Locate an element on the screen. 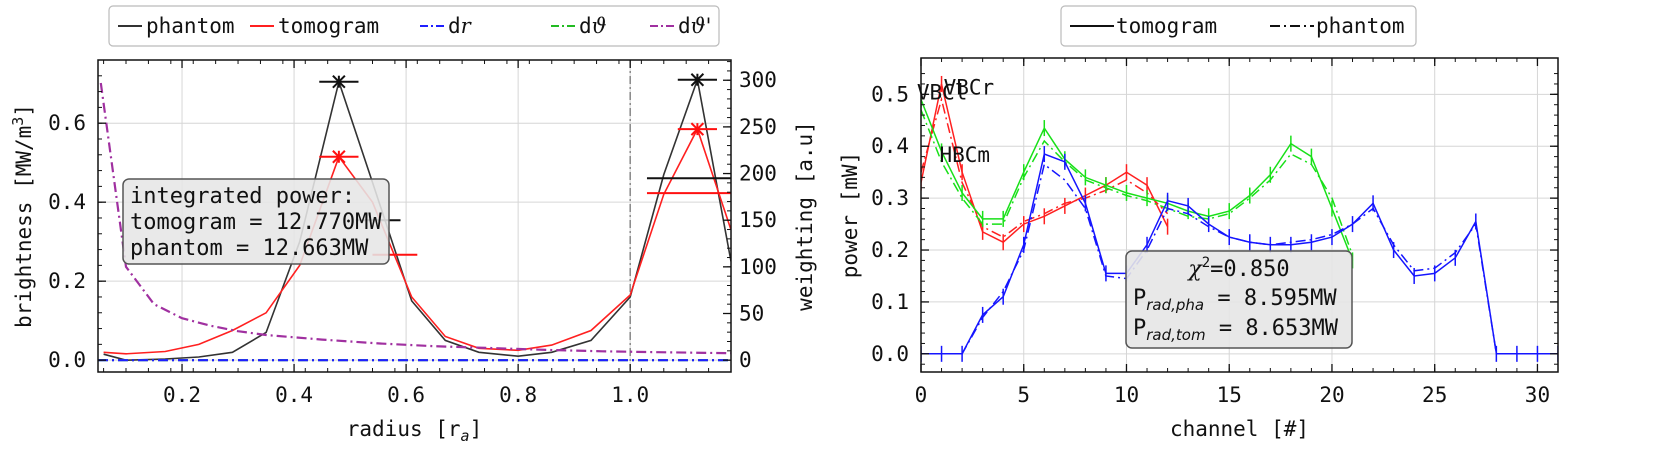 The width and height of the screenshot is (1656, 473). left-y-tick-label: 0.2 is located at coordinates (67, 281).